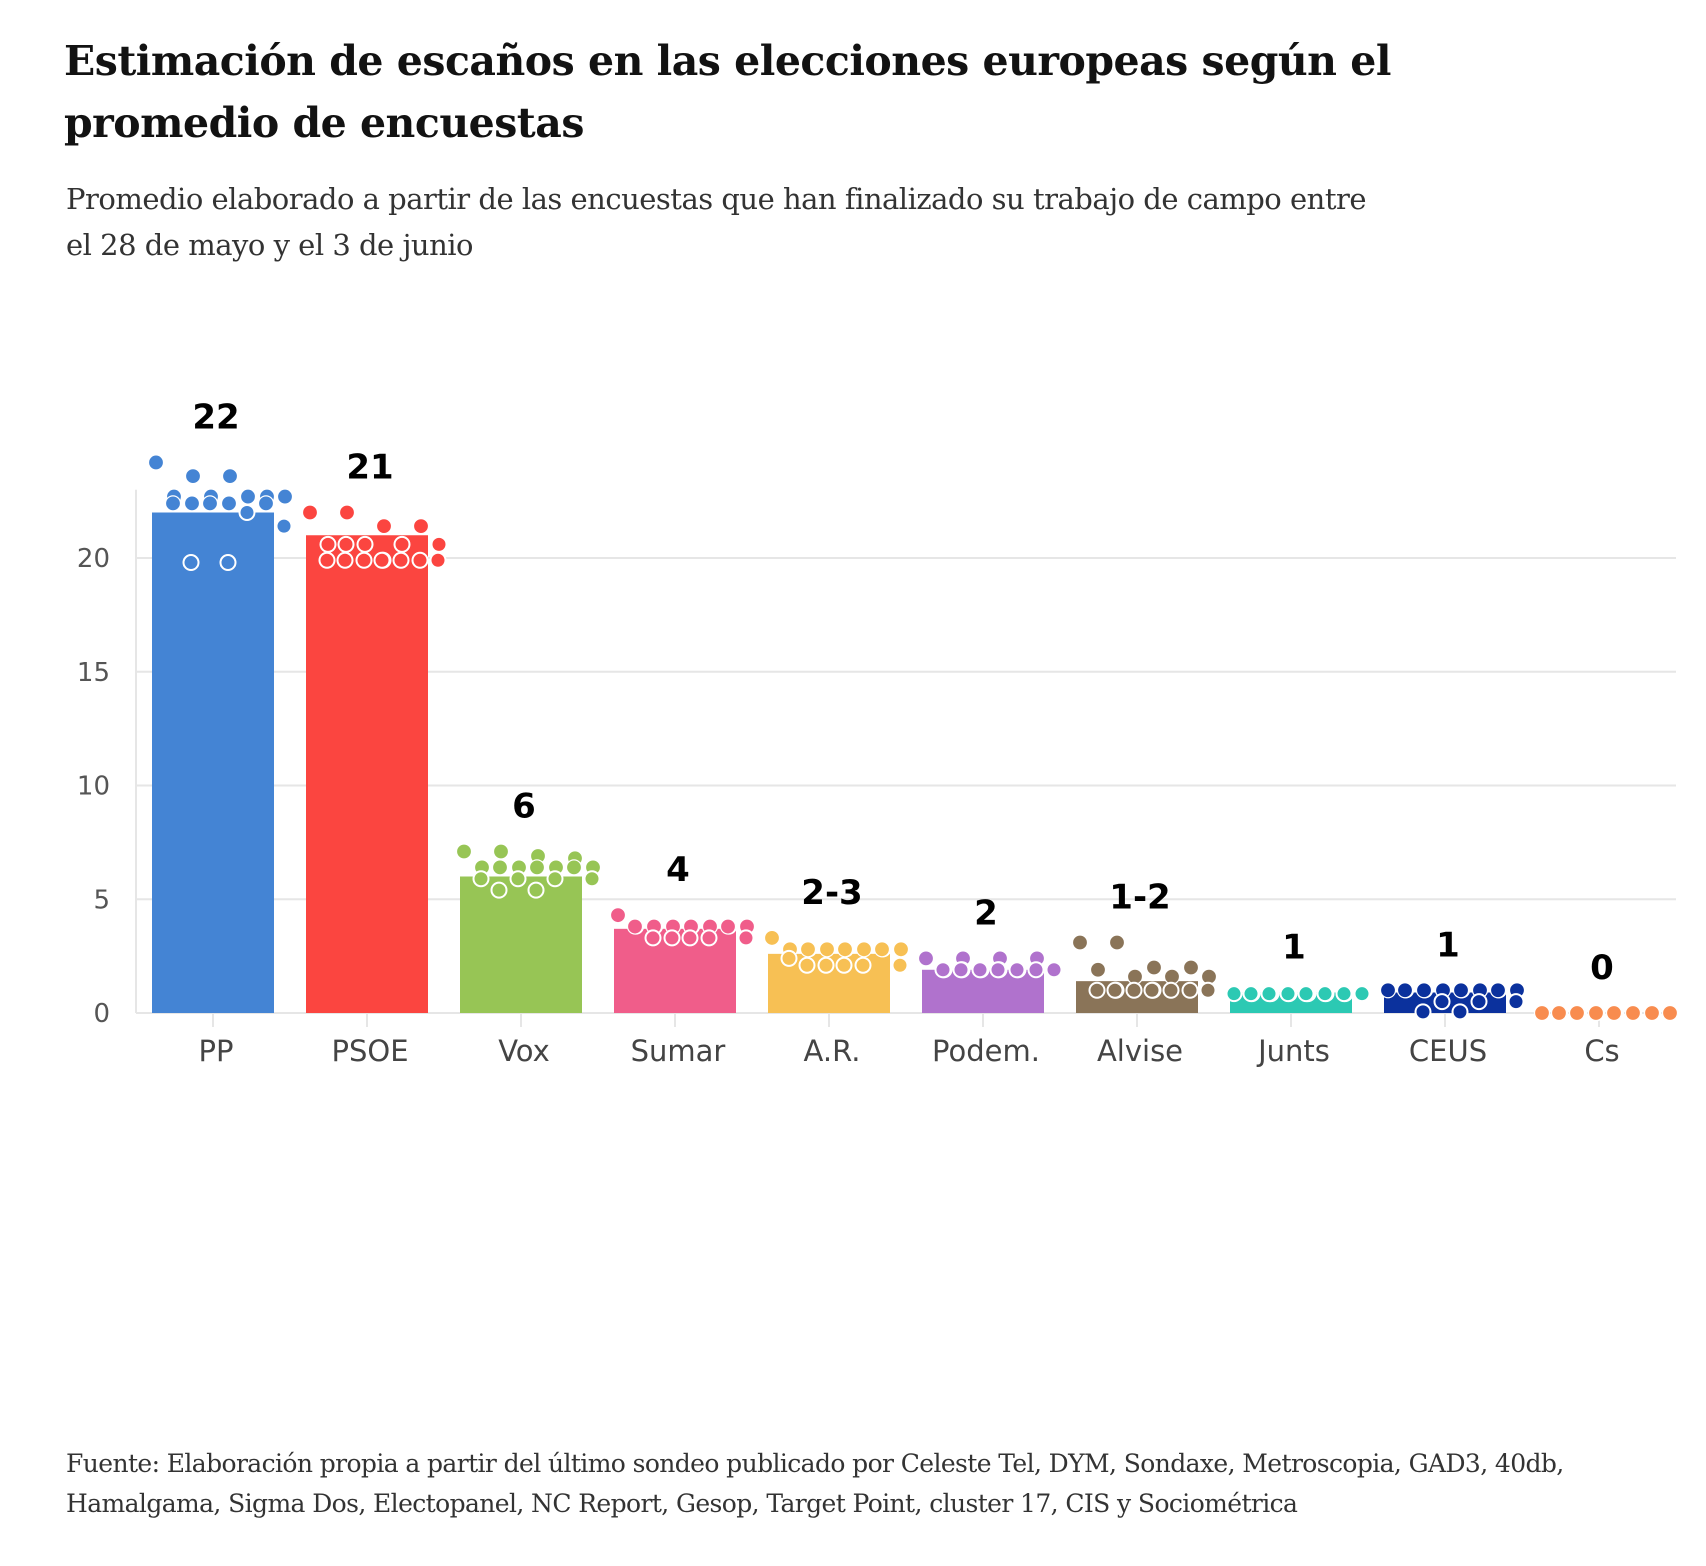 The height and width of the screenshot is (1566, 1706). I want to click on value-label: 4, so click(678, 870).